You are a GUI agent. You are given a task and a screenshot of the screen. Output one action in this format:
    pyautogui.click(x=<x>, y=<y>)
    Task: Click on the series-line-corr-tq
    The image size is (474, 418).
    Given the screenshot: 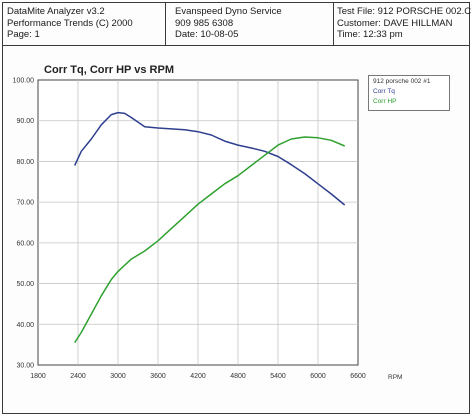 What is the action you would take?
    pyautogui.click(x=210, y=158)
    